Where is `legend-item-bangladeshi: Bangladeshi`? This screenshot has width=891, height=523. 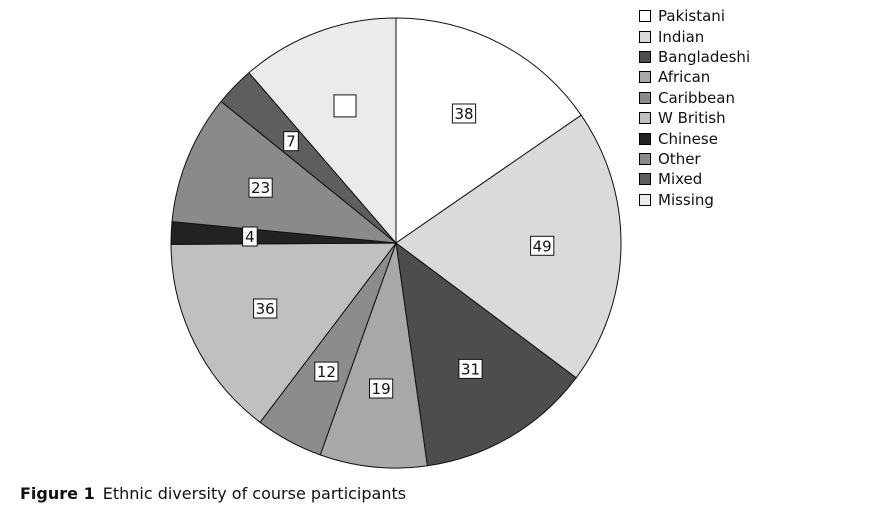 legend-item-bangladeshi: Bangladeshi is located at coordinates (694, 57).